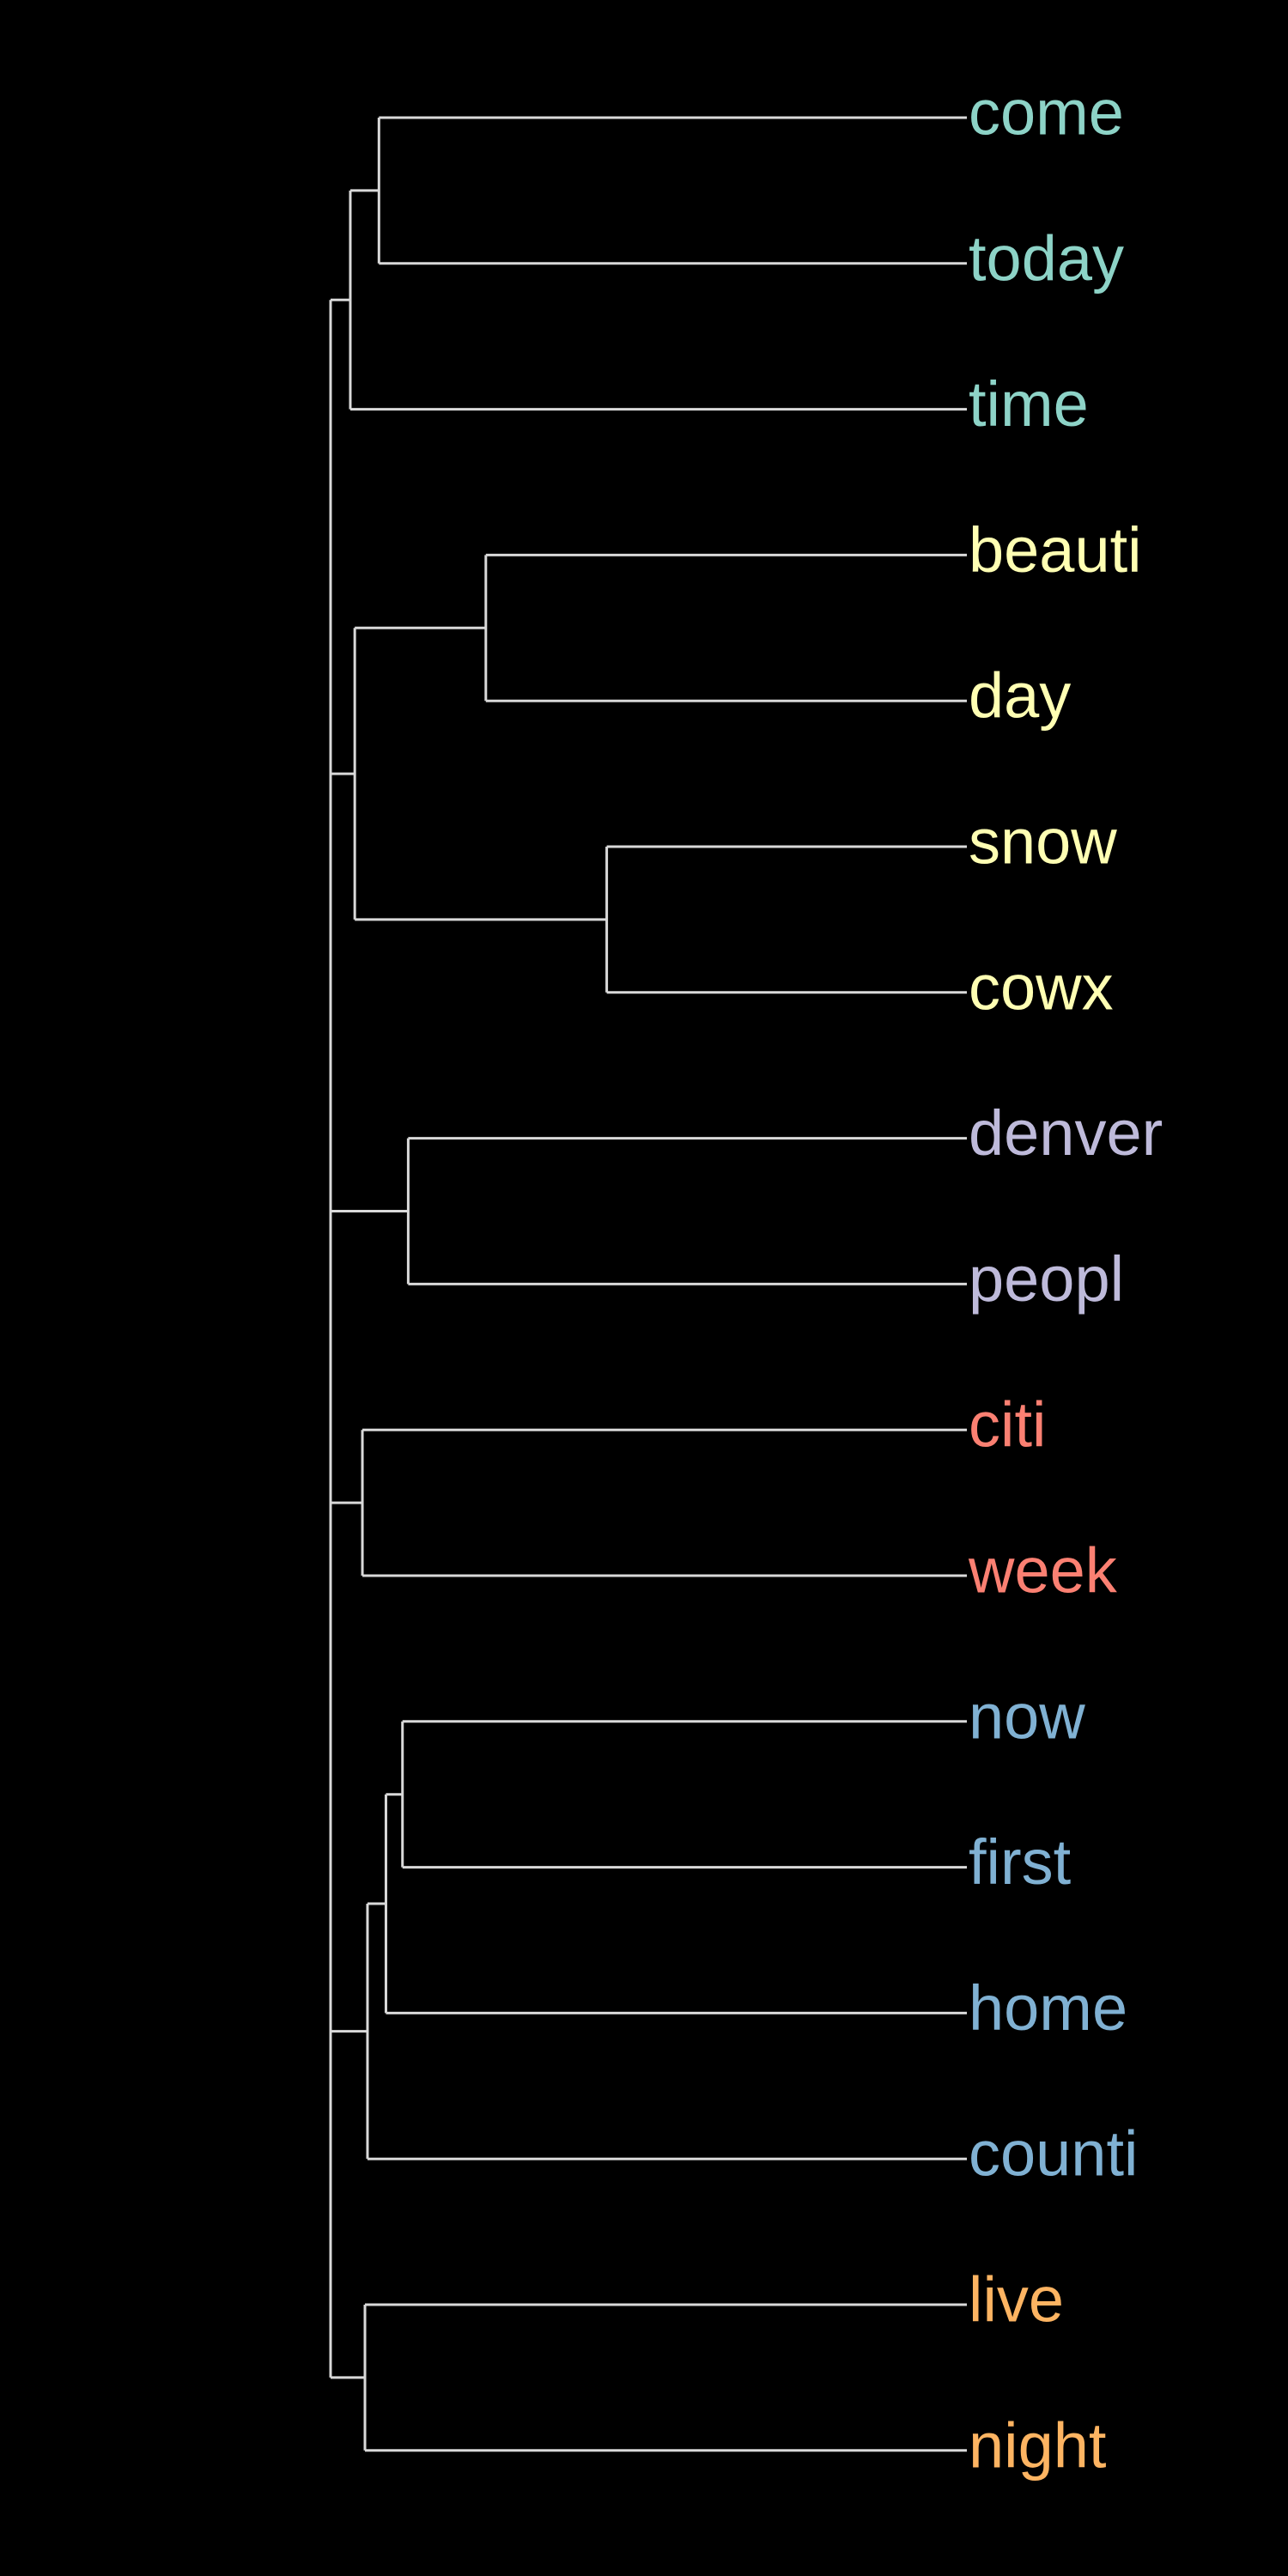 The image size is (1288, 2576). Describe the element at coordinates (1020, 1862) in the screenshot. I see `leaf-label-first: first` at that location.